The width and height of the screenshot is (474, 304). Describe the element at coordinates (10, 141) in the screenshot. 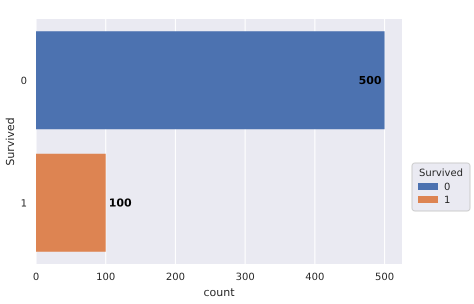

I see `y-axis-title: Survived` at that location.